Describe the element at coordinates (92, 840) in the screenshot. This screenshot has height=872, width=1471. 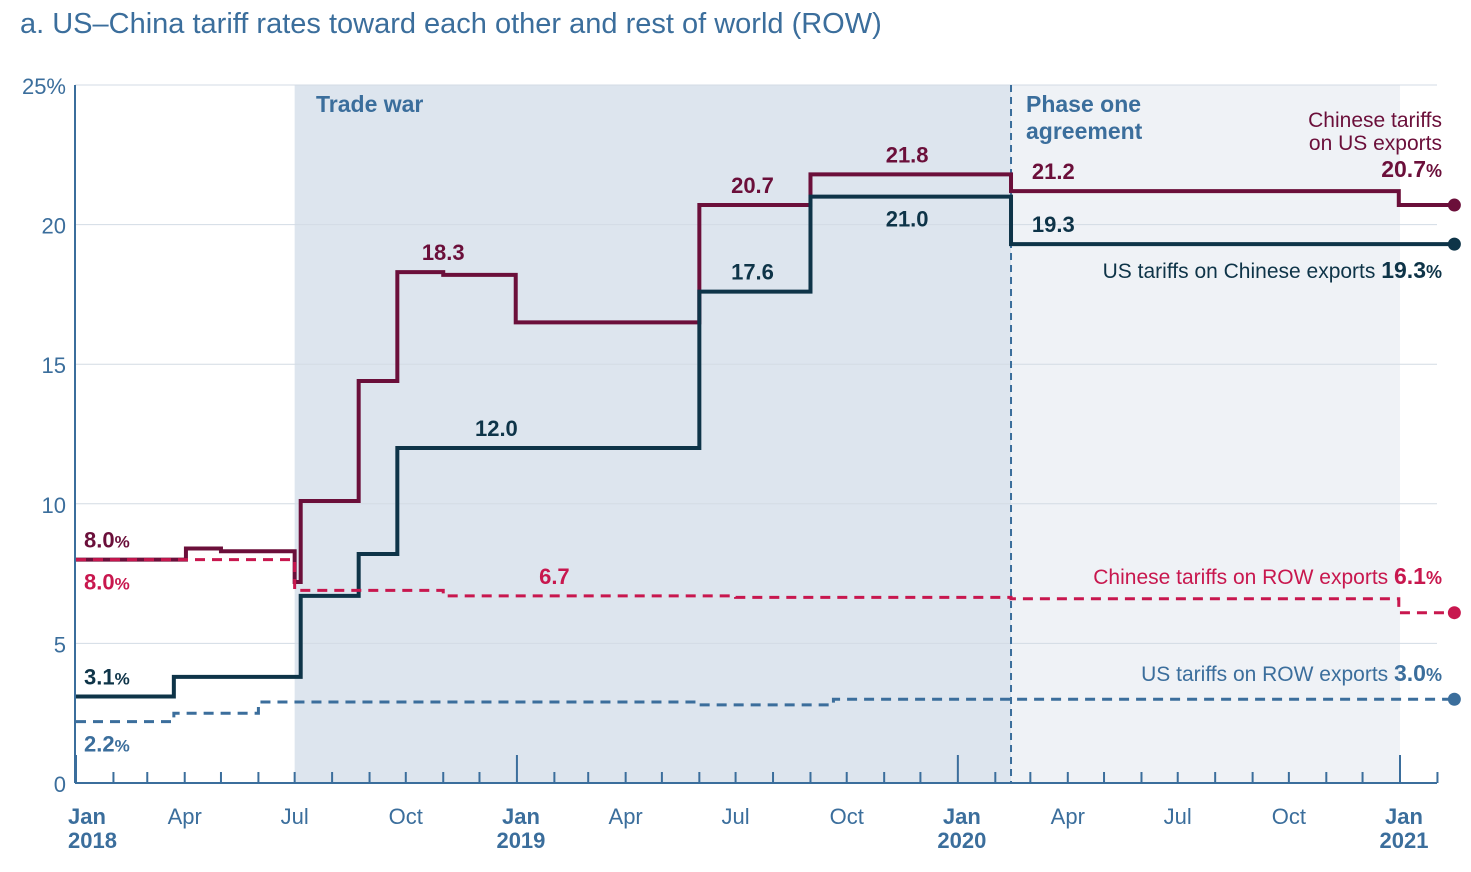
I see `x-tick-sublabel: 2018` at that location.